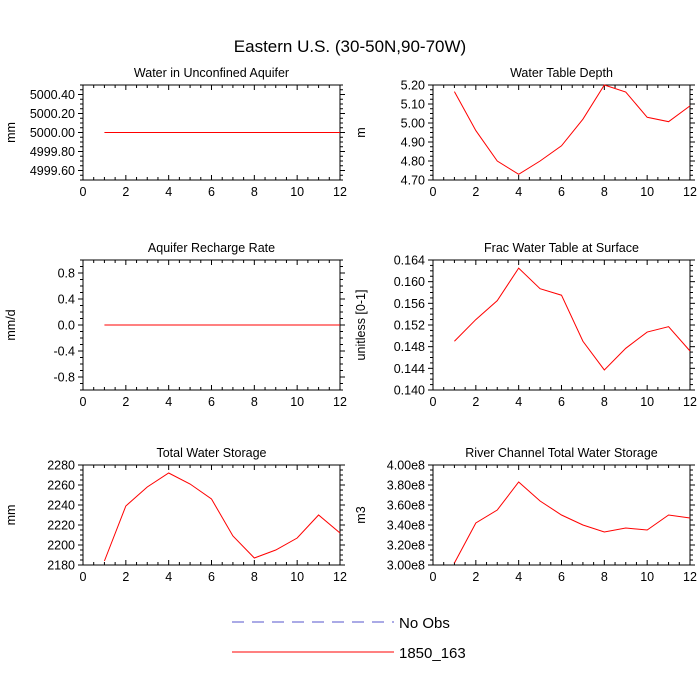 This screenshot has height=700, width=700. I want to click on y-tick-label: 3.00e8, so click(406, 566).